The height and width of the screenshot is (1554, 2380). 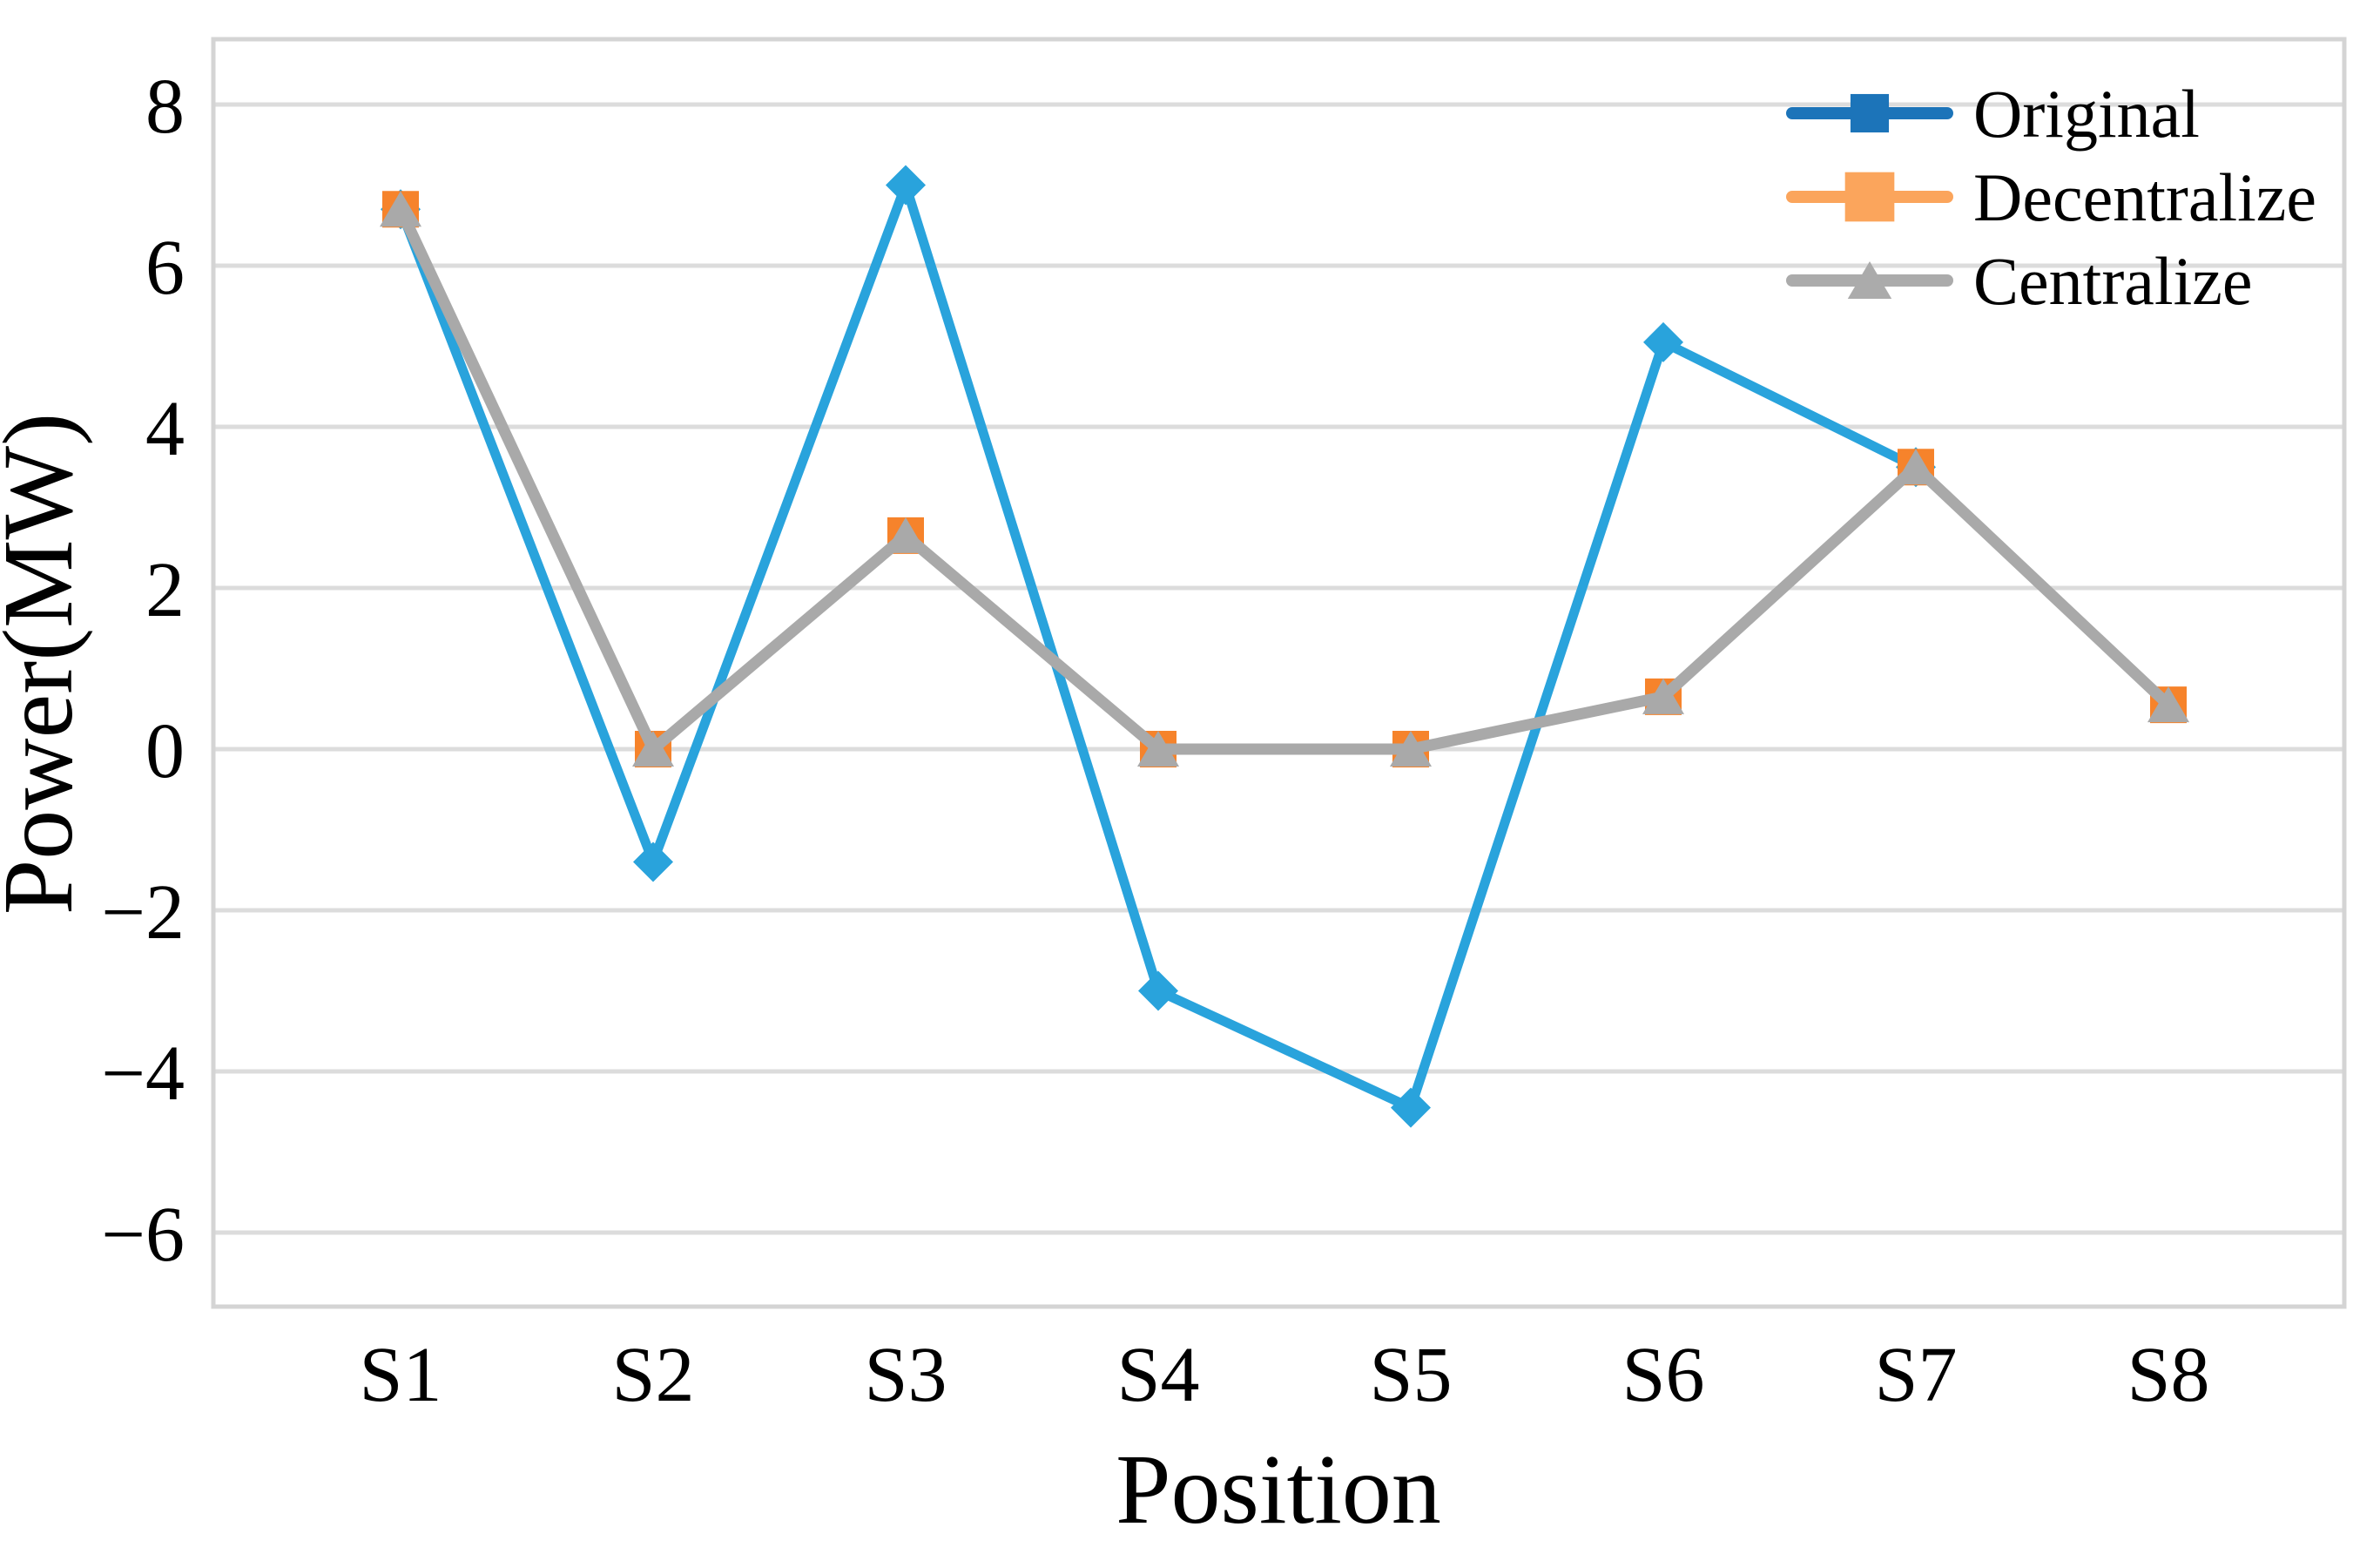 What do you see at coordinates (143, 1073) in the screenshot?
I see `y-tick-label: −4` at bounding box center [143, 1073].